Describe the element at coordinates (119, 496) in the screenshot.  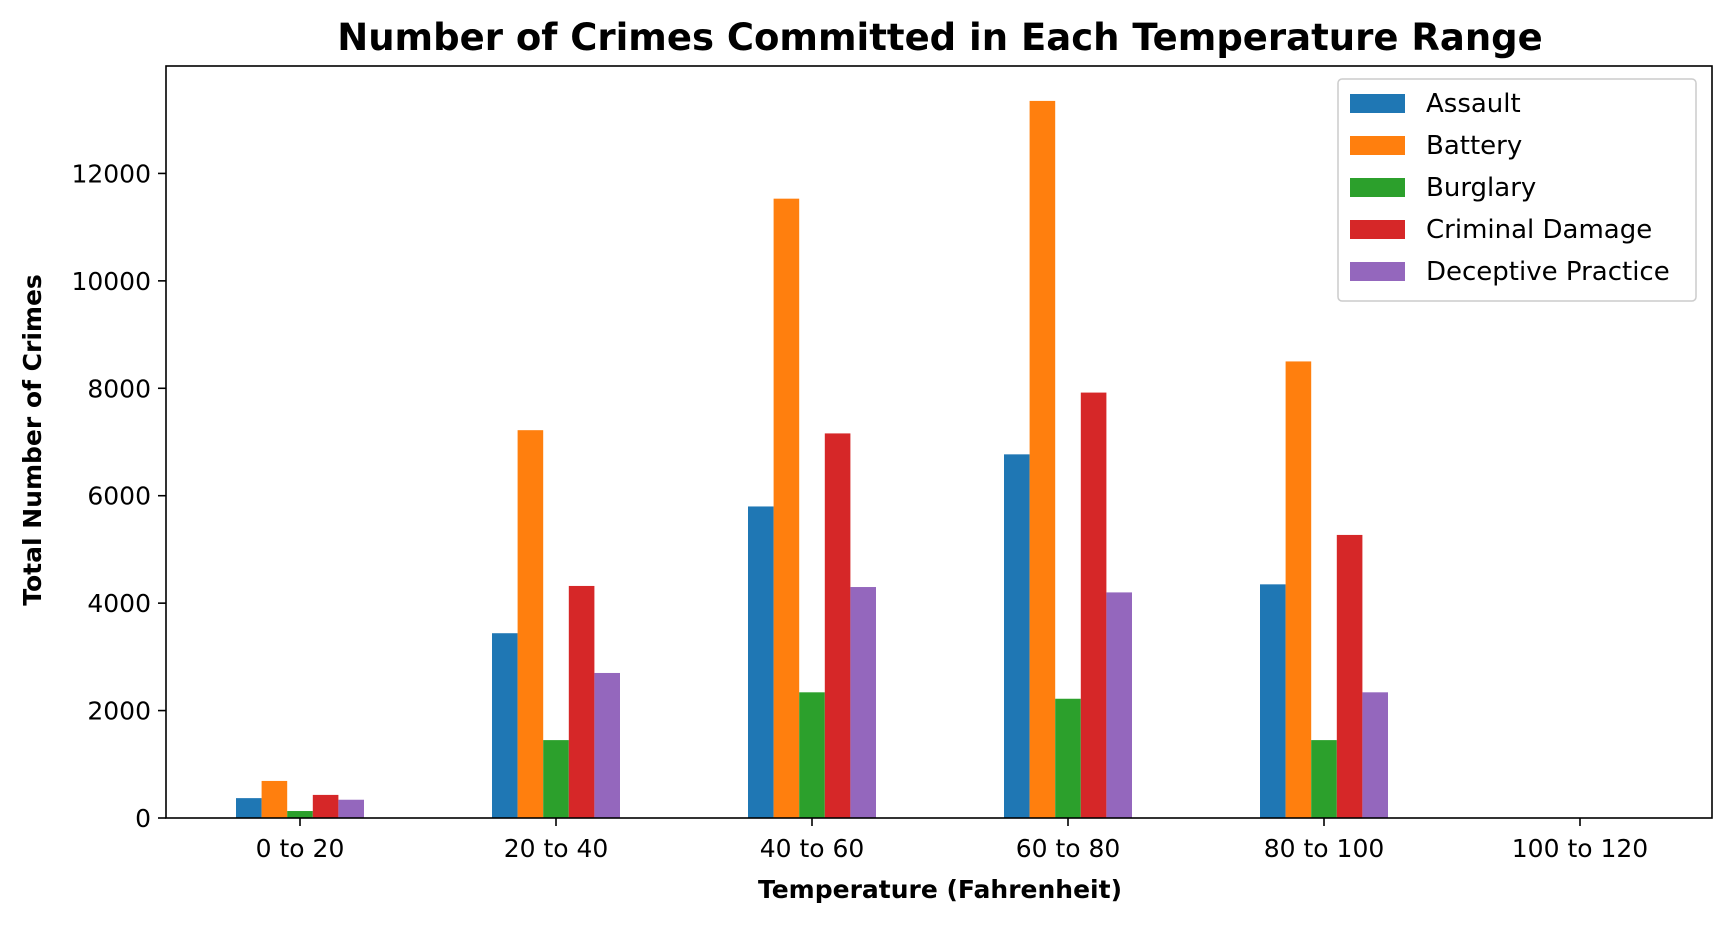
I see `y-tick-label: 6000` at that location.